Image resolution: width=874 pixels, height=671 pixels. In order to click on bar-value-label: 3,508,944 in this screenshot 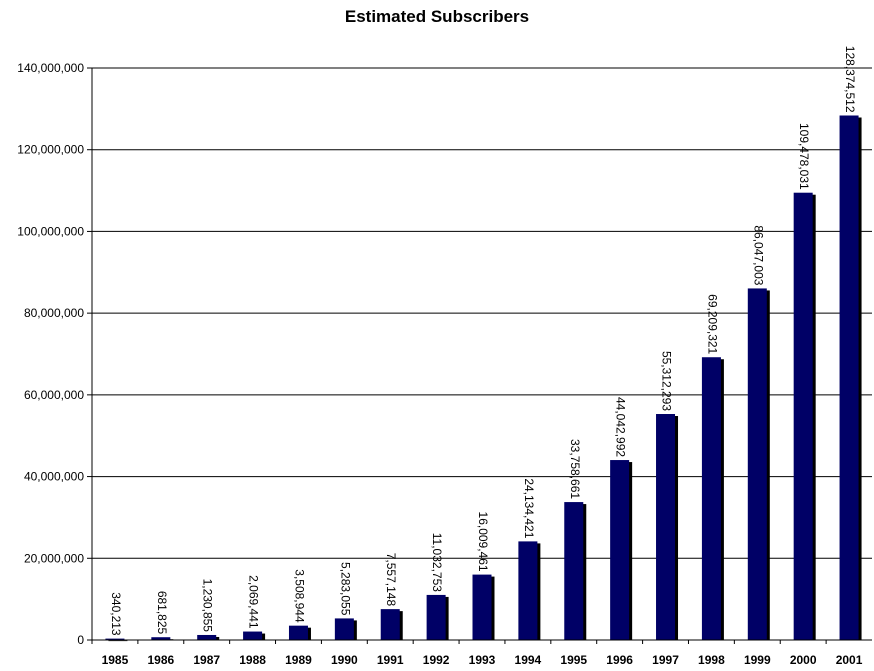, I will do `click(299, 596)`.